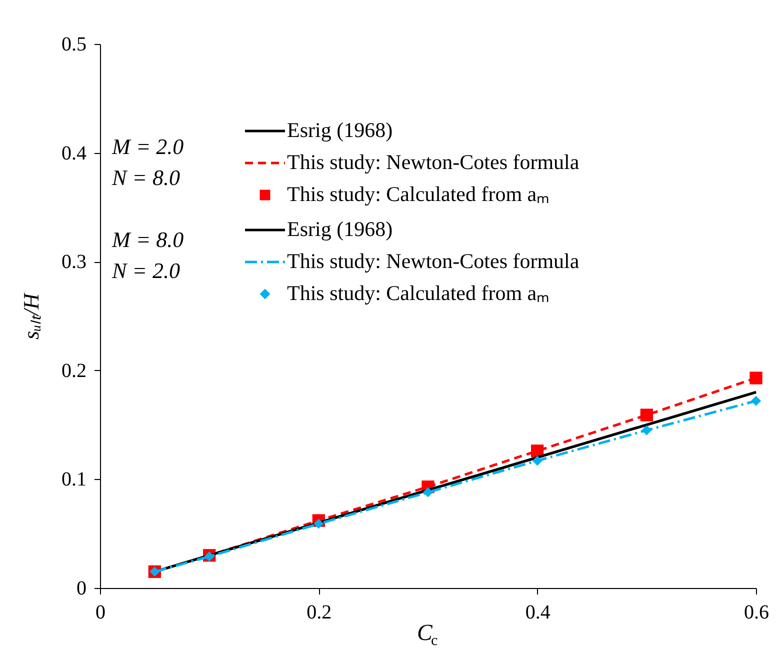  What do you see at coordinates (74, 371) in the screenshot?
I see `y-tick-label: 0.2` at bounding box center [74, 371].